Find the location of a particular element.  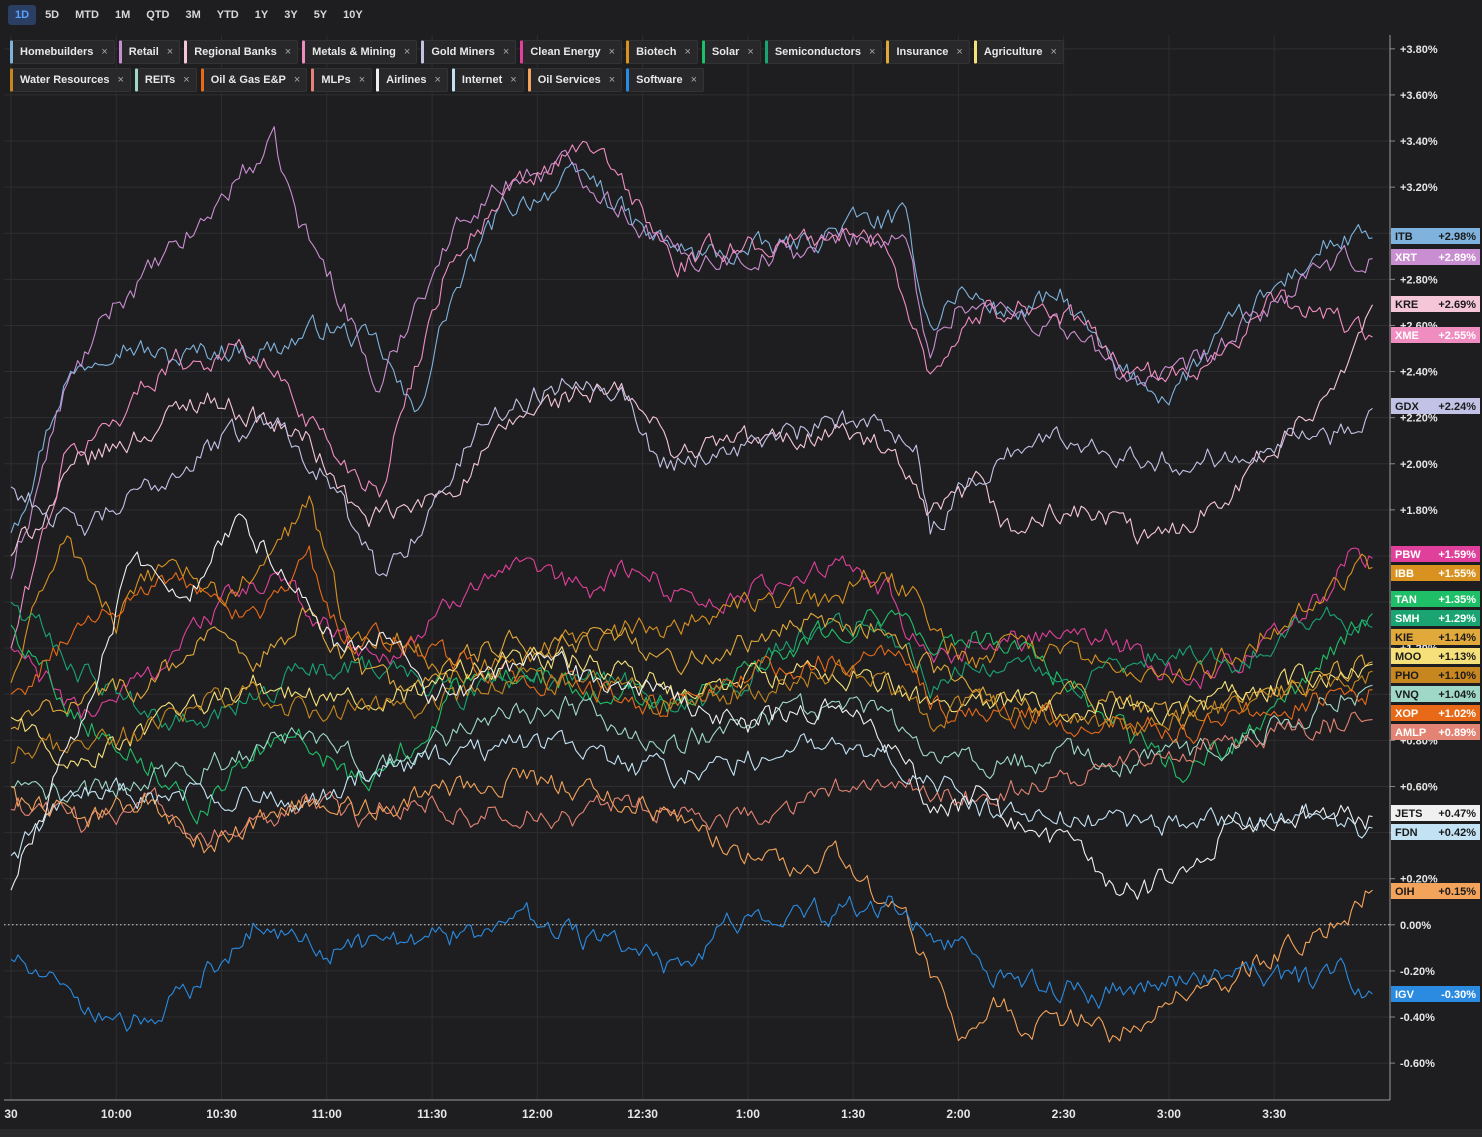

series-line-igv is located at coordinates (691, 963).